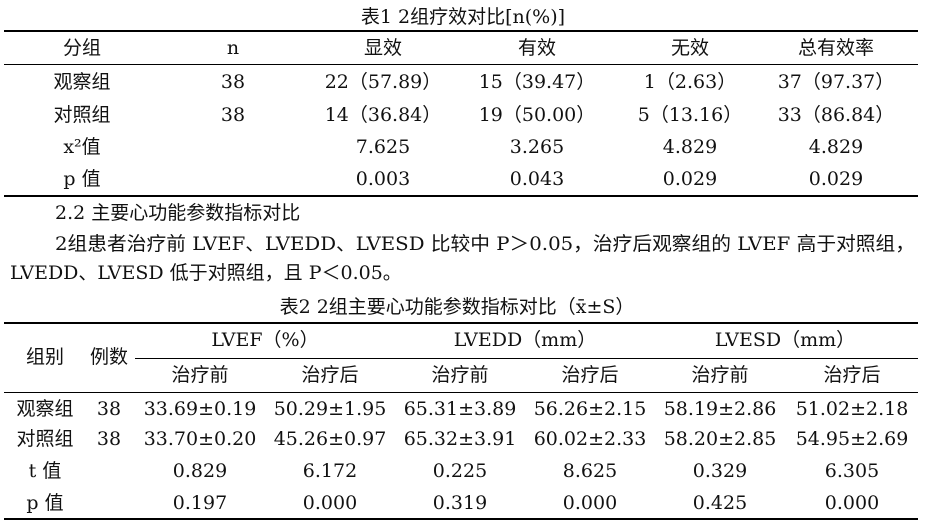 This screenshot has height=520, width=929. What do you see at coordinates (720, 439) in the screenshot?
I see `cell: 58.20±2.85` at bounding box center [720, 439].